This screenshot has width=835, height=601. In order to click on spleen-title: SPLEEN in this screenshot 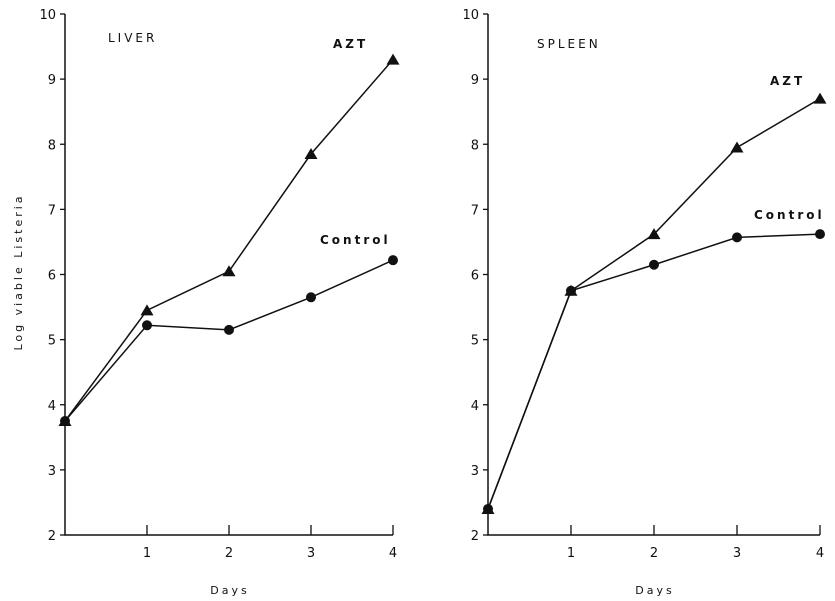, I will do `click(569, 44)`.